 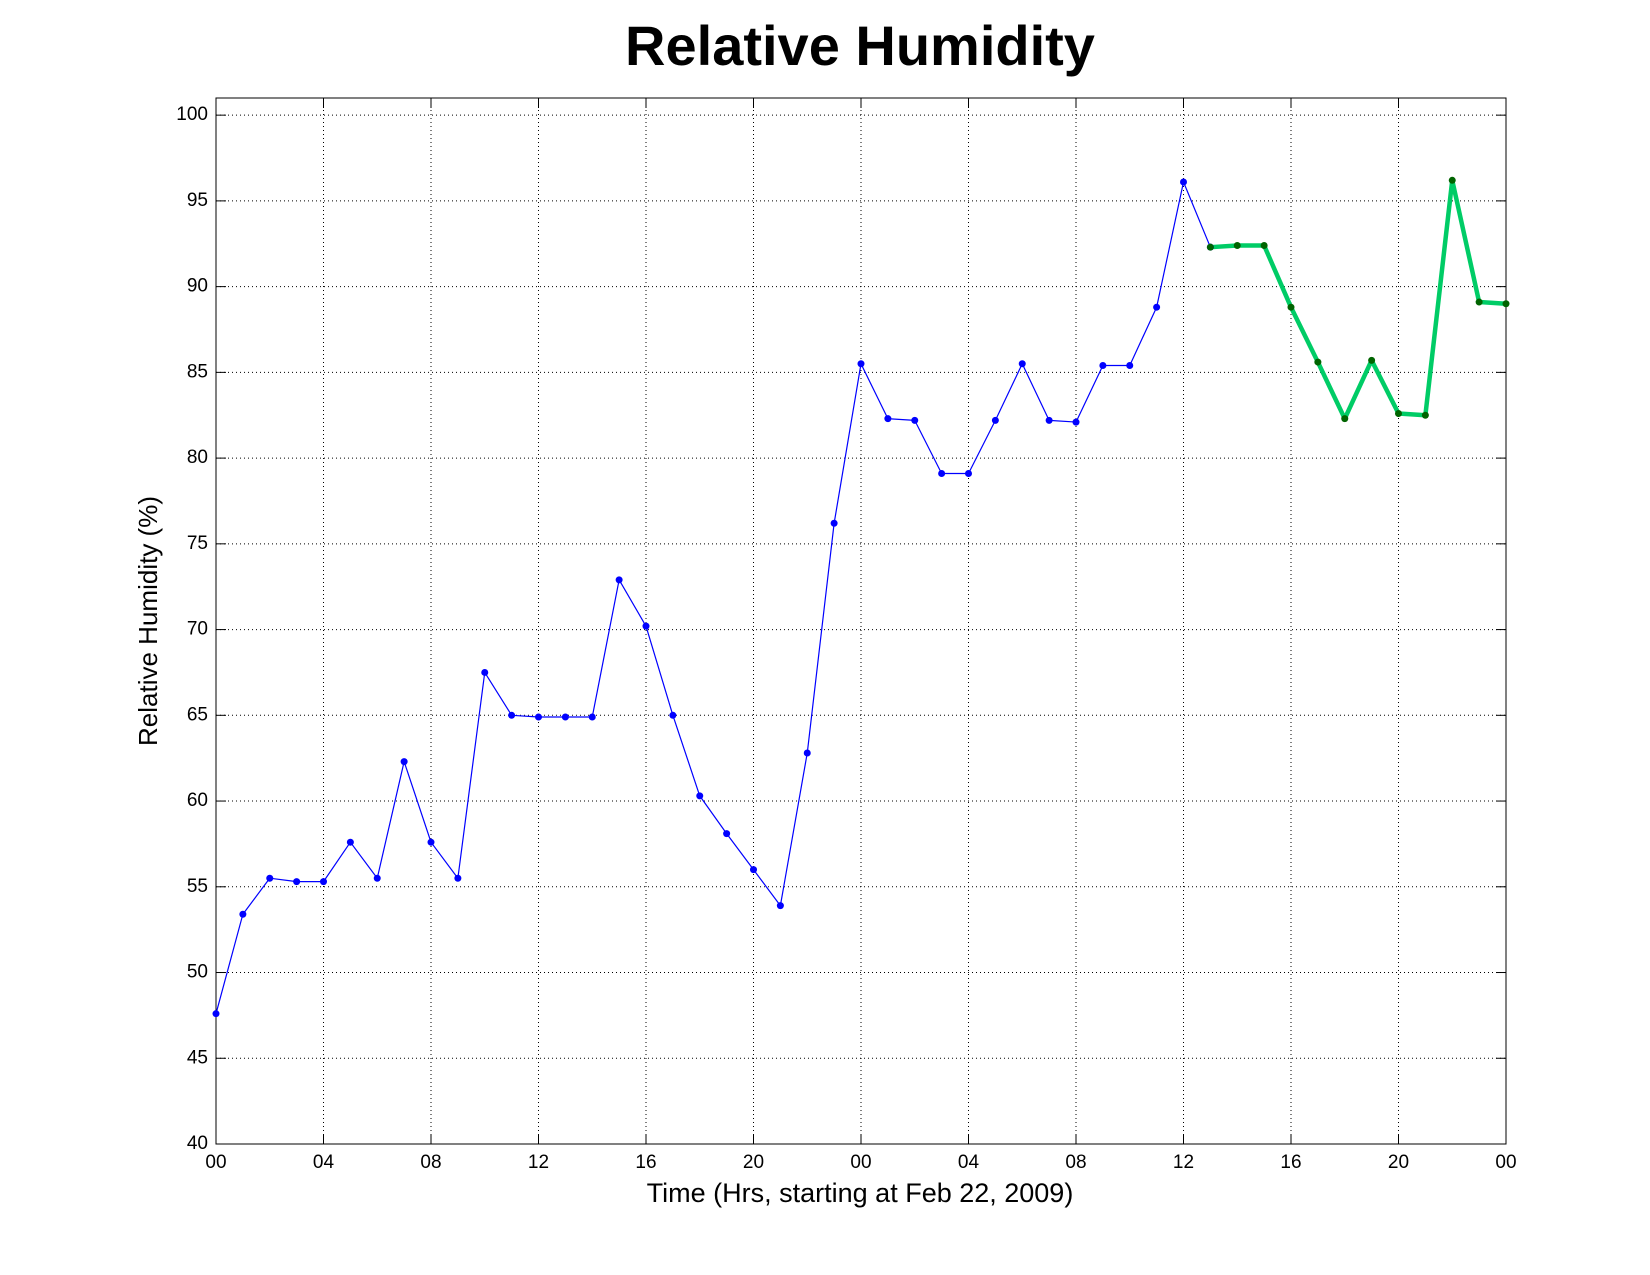 I want to click on y-tick-label: 40, so click(x=197, y=1143).